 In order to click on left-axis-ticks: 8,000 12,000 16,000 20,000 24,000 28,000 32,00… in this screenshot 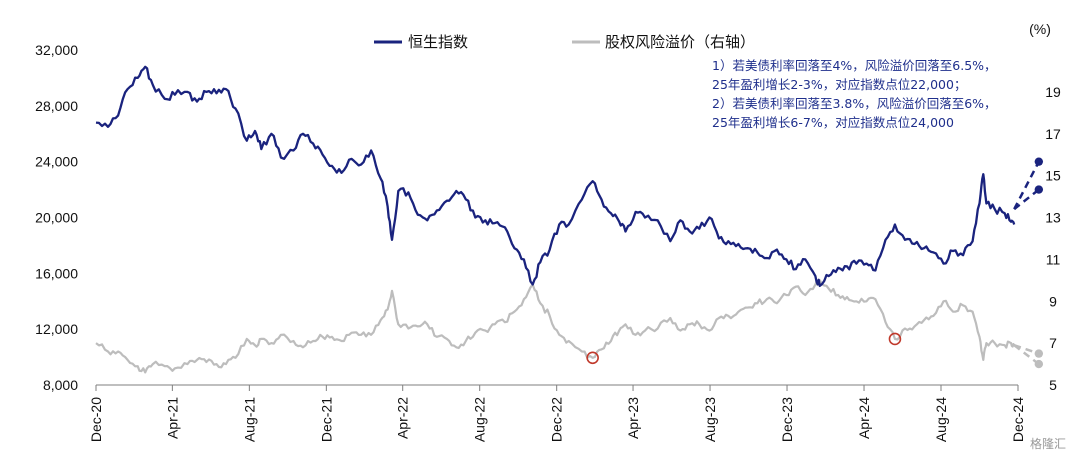, I will do `click(56, 217)`.